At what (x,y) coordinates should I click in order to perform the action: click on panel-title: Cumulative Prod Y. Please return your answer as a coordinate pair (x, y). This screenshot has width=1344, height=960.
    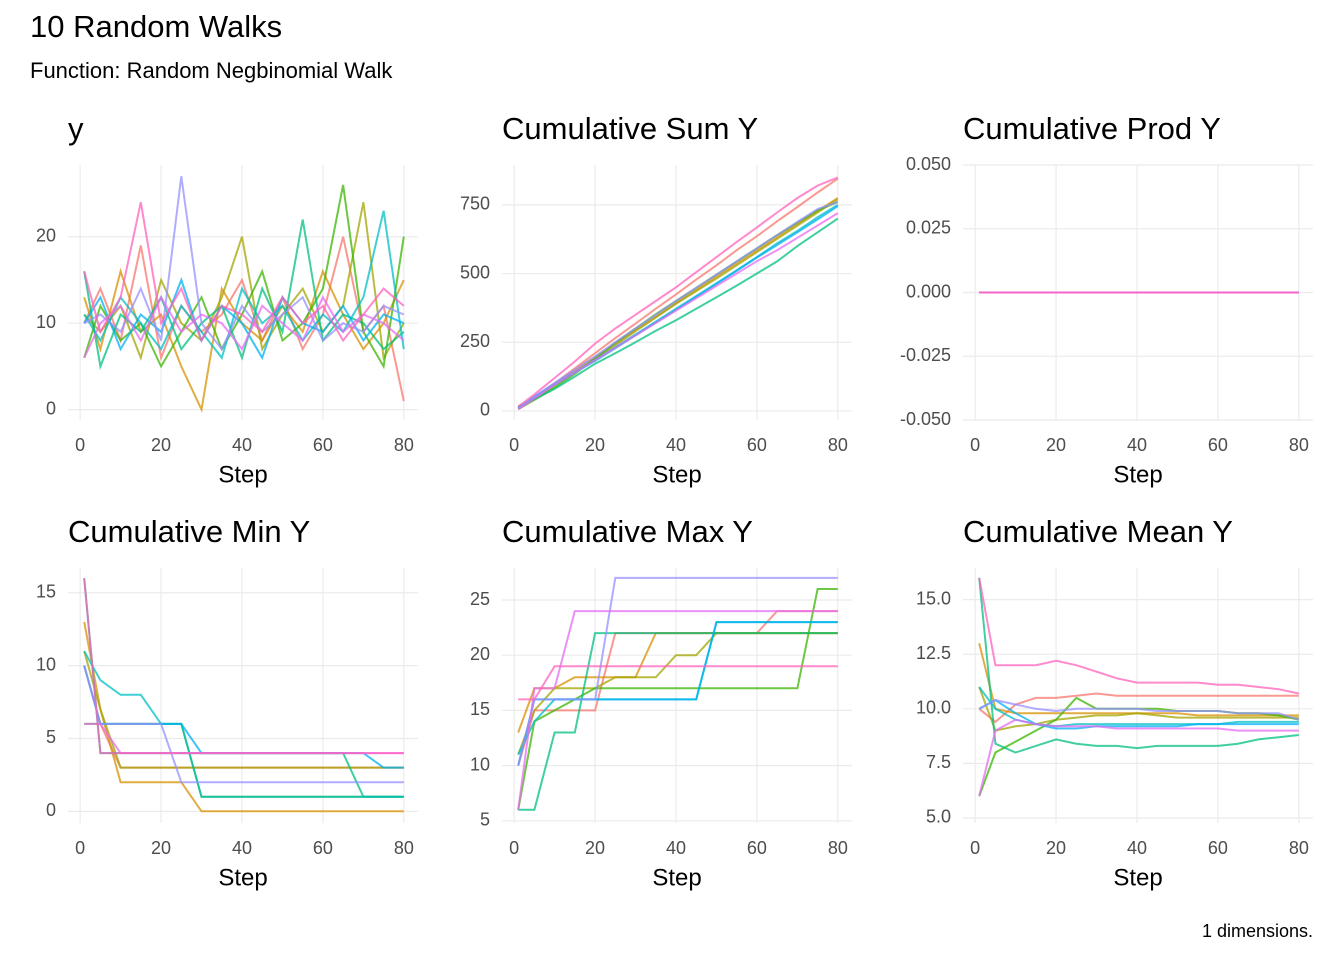
    Looking at the image, I should click on (1092, 128).